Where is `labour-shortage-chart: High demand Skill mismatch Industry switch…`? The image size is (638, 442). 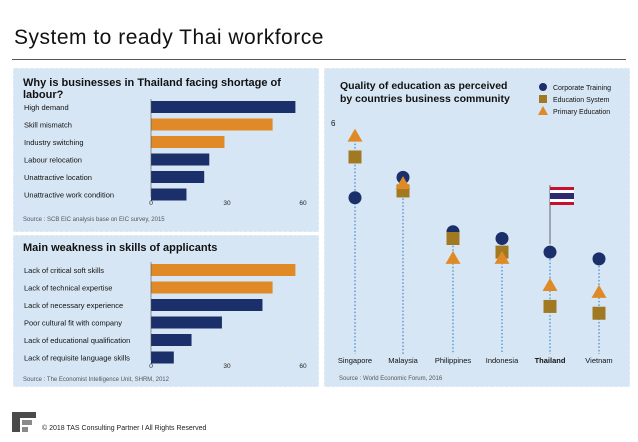 labour-shortage-chart: High demand Skill mismatch Industry switch… is located at coordinates (165, 153).